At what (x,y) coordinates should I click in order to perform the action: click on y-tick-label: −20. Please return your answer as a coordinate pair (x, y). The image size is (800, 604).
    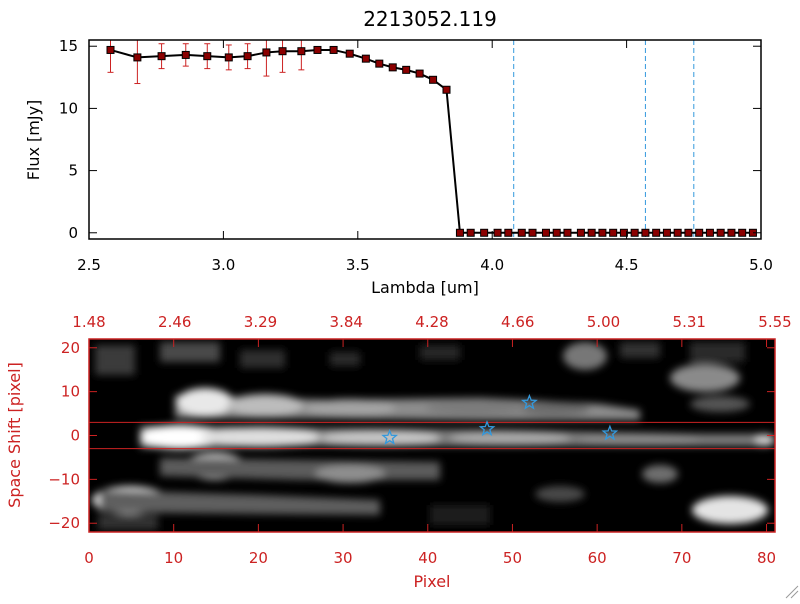
    Looking at the image, I should click on (64, 523).